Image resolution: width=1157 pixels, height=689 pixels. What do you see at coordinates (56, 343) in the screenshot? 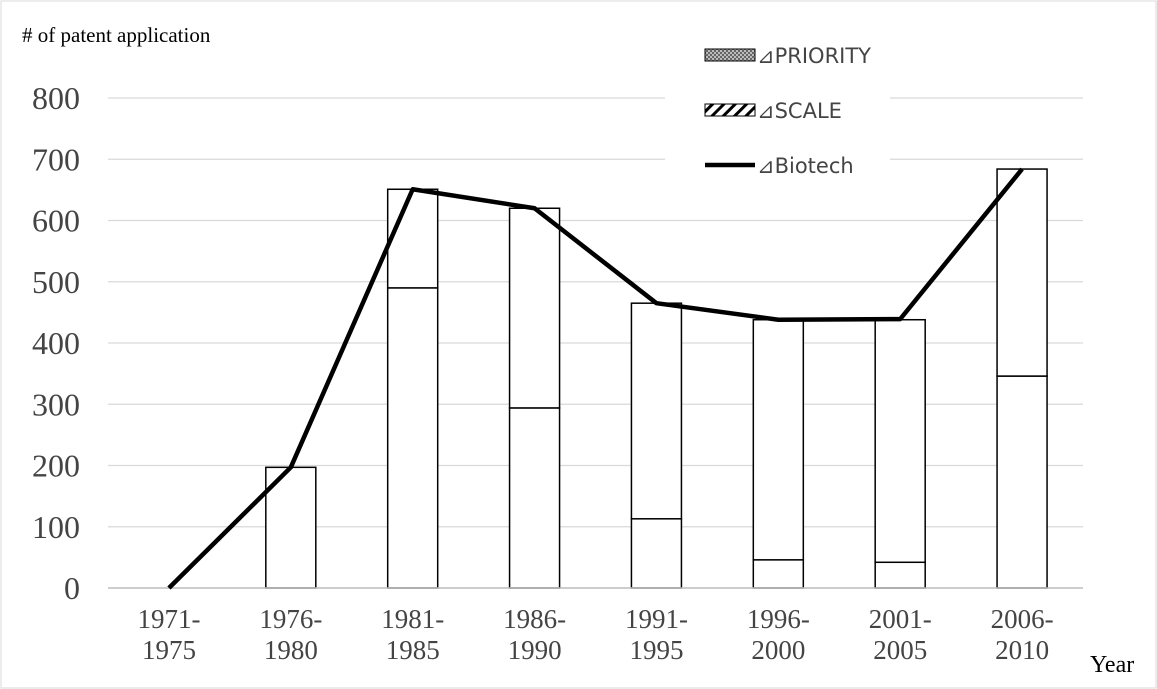
I see `y-tick-label: 400` at bounding box center [56, 343].